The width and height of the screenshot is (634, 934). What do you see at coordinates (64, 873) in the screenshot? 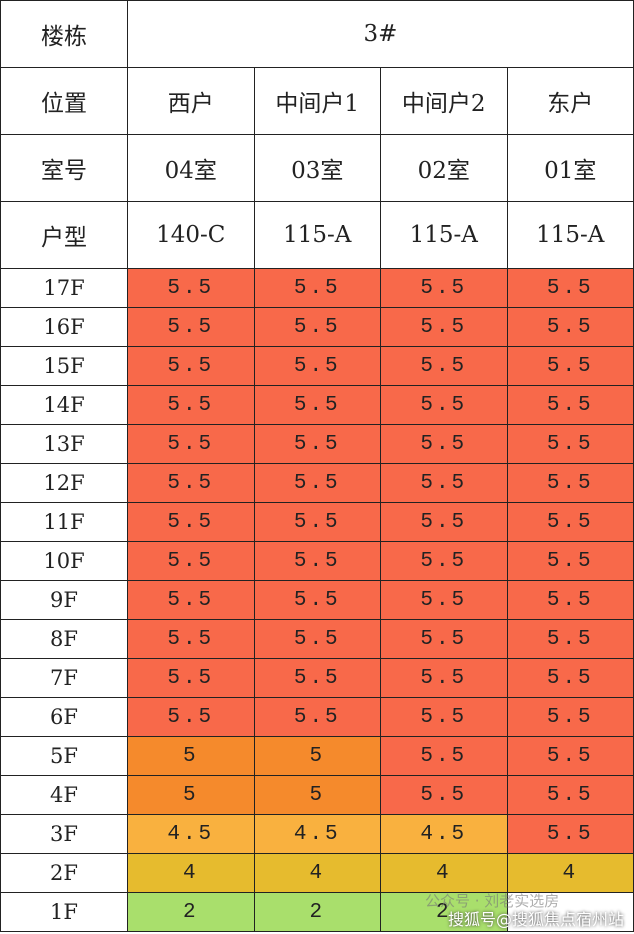
I see `floor: 2F` at bounding box center [64, 873].